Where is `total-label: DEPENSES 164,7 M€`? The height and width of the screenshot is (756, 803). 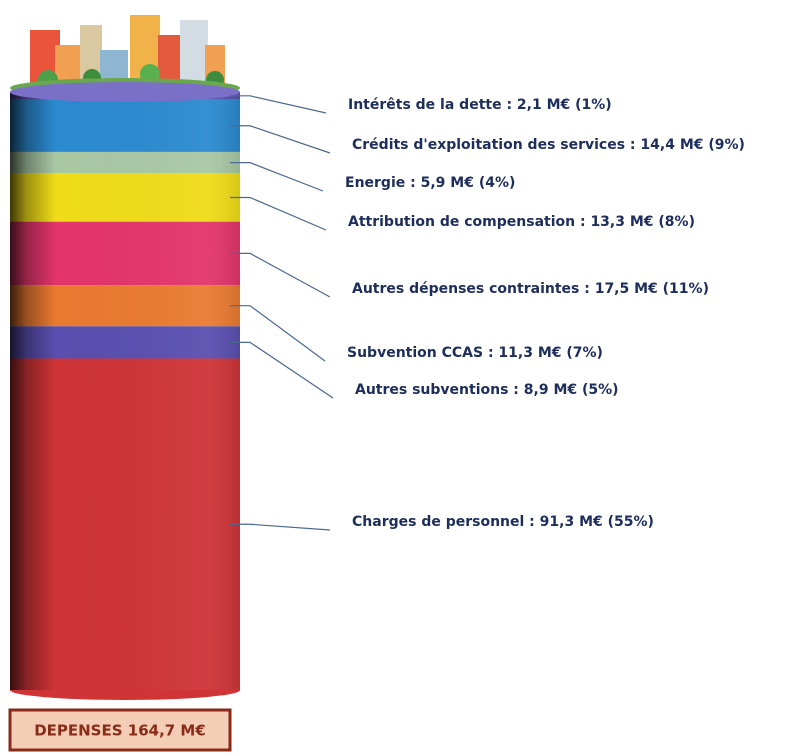
total-label: DEPENSES 164,7 M€ is located at coordinates (120, 731).